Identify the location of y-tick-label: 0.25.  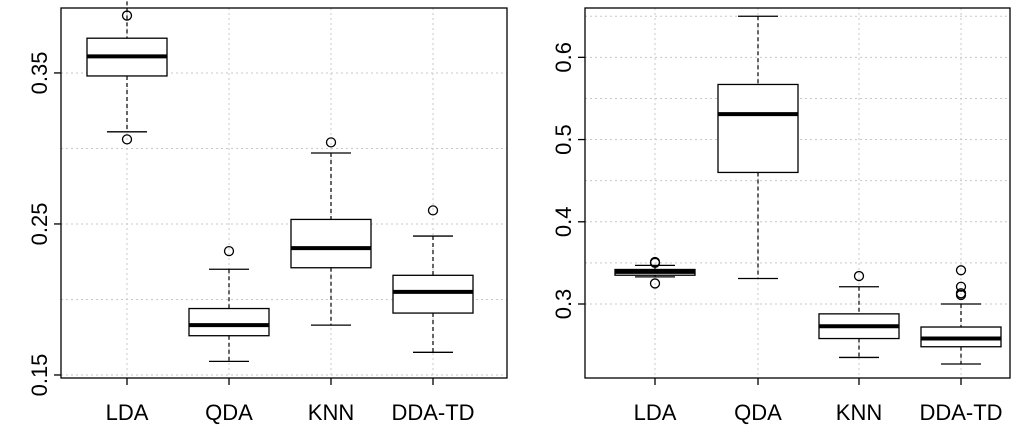
(39, 224).